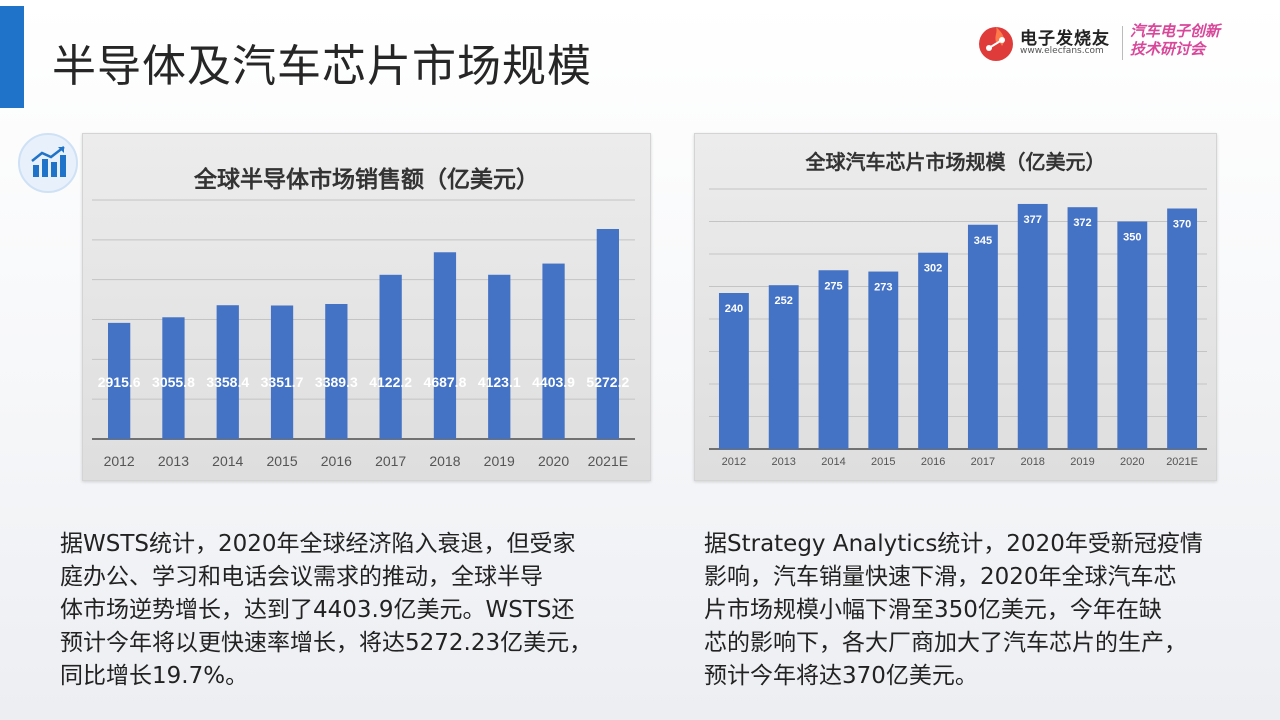 The width and height of the screenshot is (1280, 720). What do you see at coordinates (1065, 39) in the screenshot?
I see `logo-name: 电子发烧友` at bounding box center [1065, 39].